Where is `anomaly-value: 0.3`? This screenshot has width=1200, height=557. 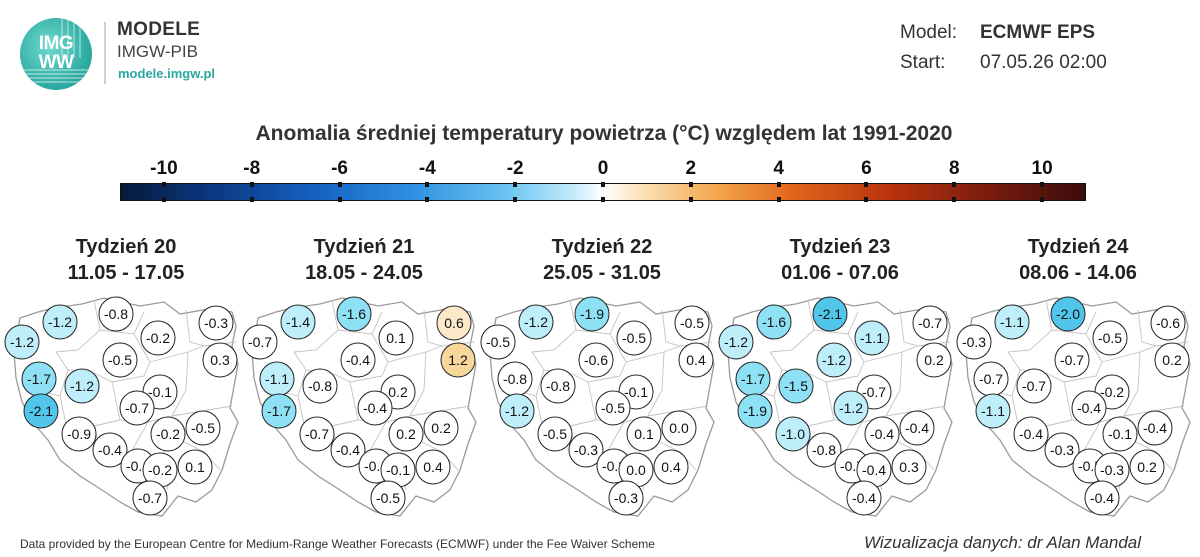
anomaly-value: 0.3 is located at coordinates (909, 467).